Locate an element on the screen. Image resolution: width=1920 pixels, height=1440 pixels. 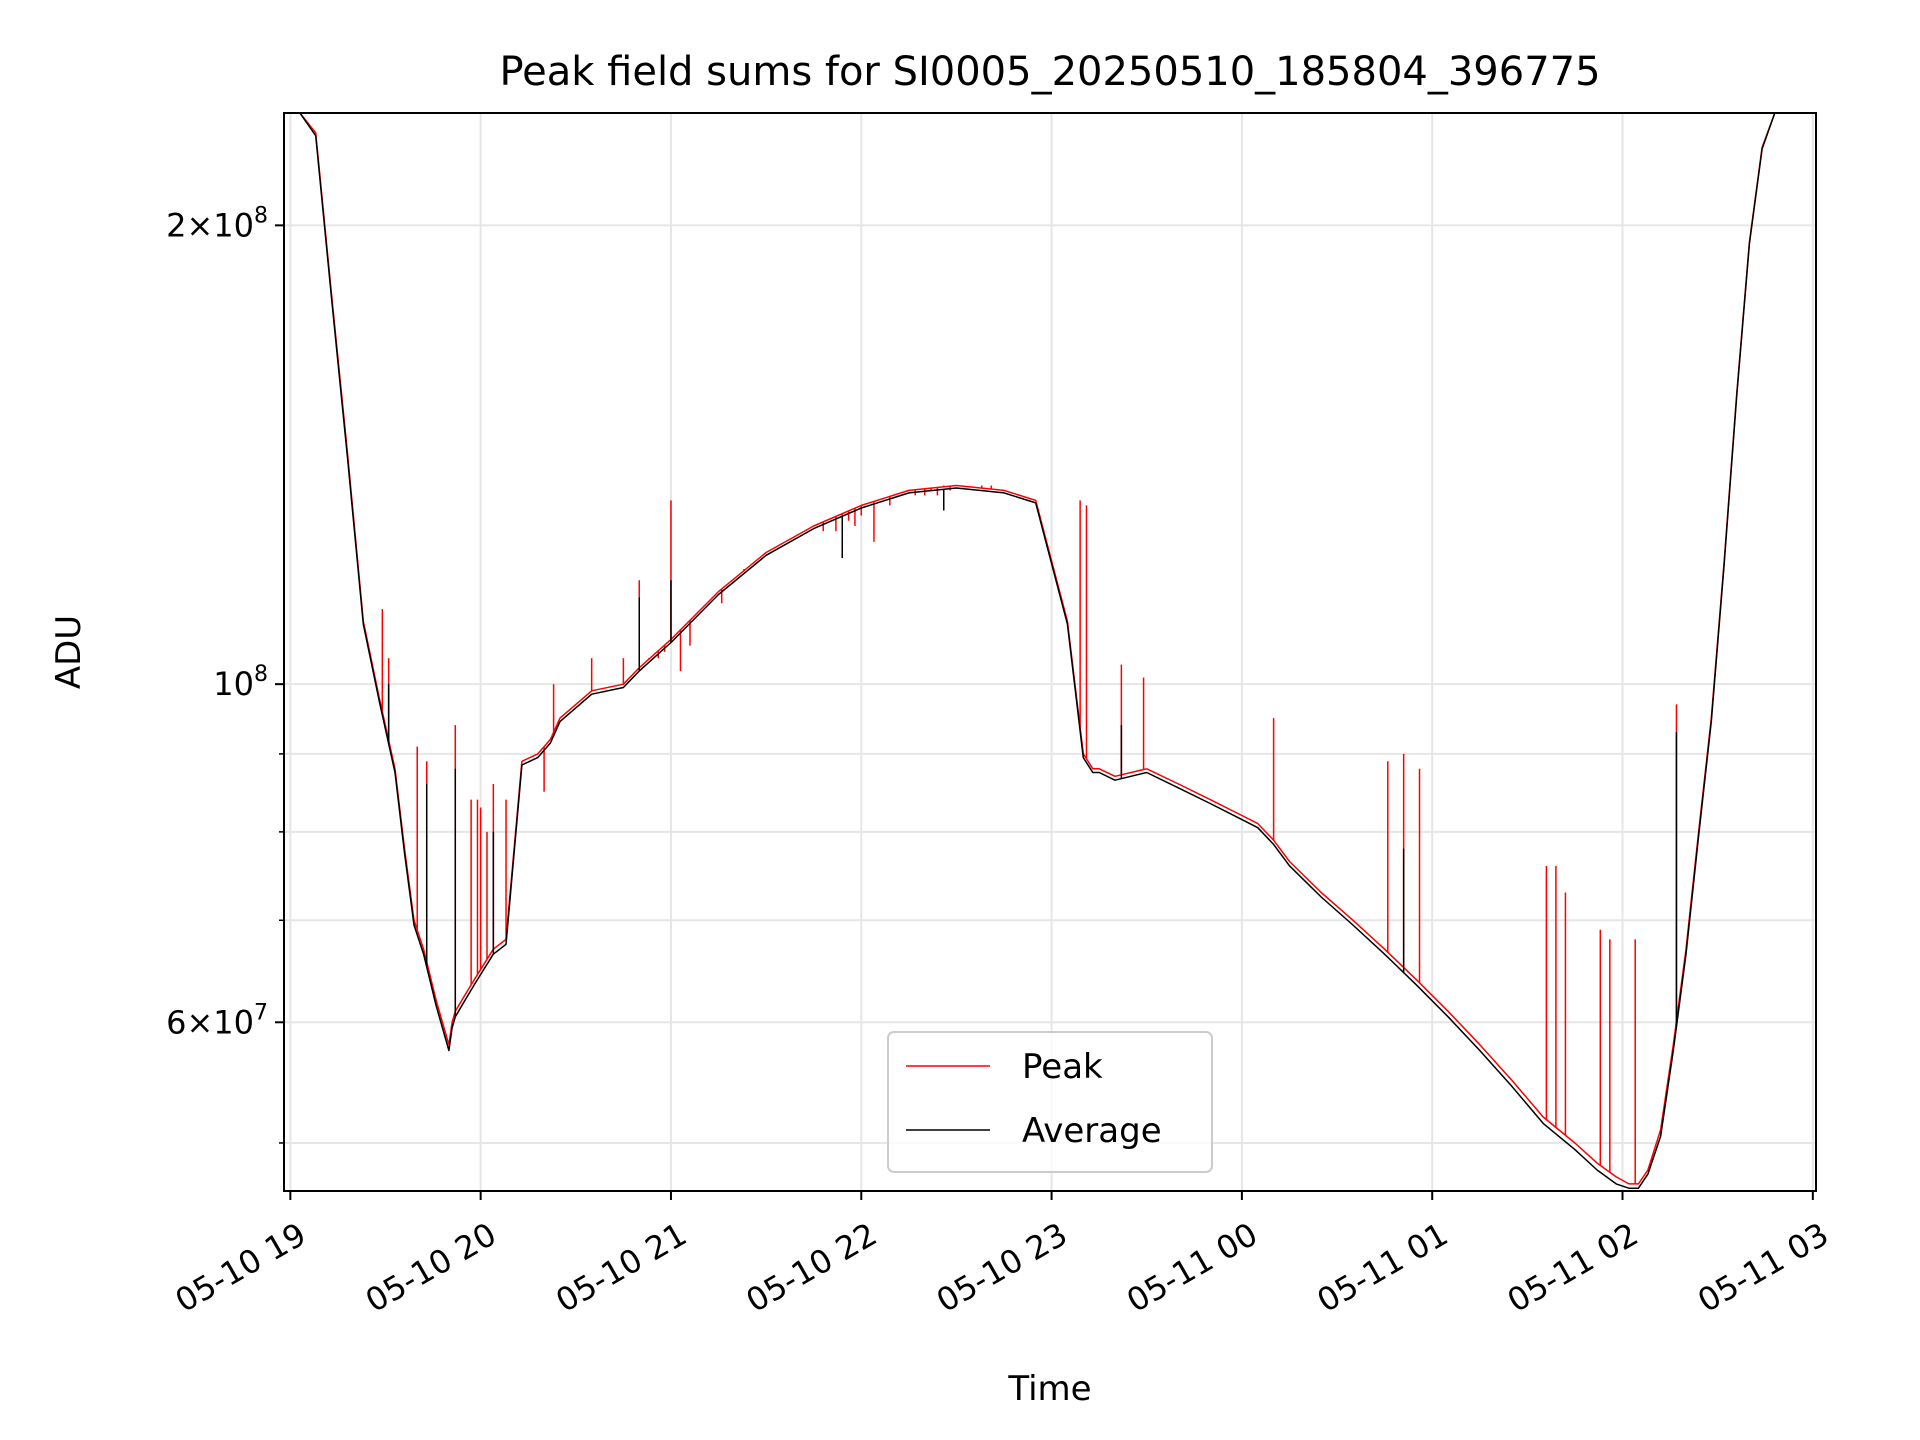
y-tick-label-base: 2×10 is located at coordinates (210, 225).